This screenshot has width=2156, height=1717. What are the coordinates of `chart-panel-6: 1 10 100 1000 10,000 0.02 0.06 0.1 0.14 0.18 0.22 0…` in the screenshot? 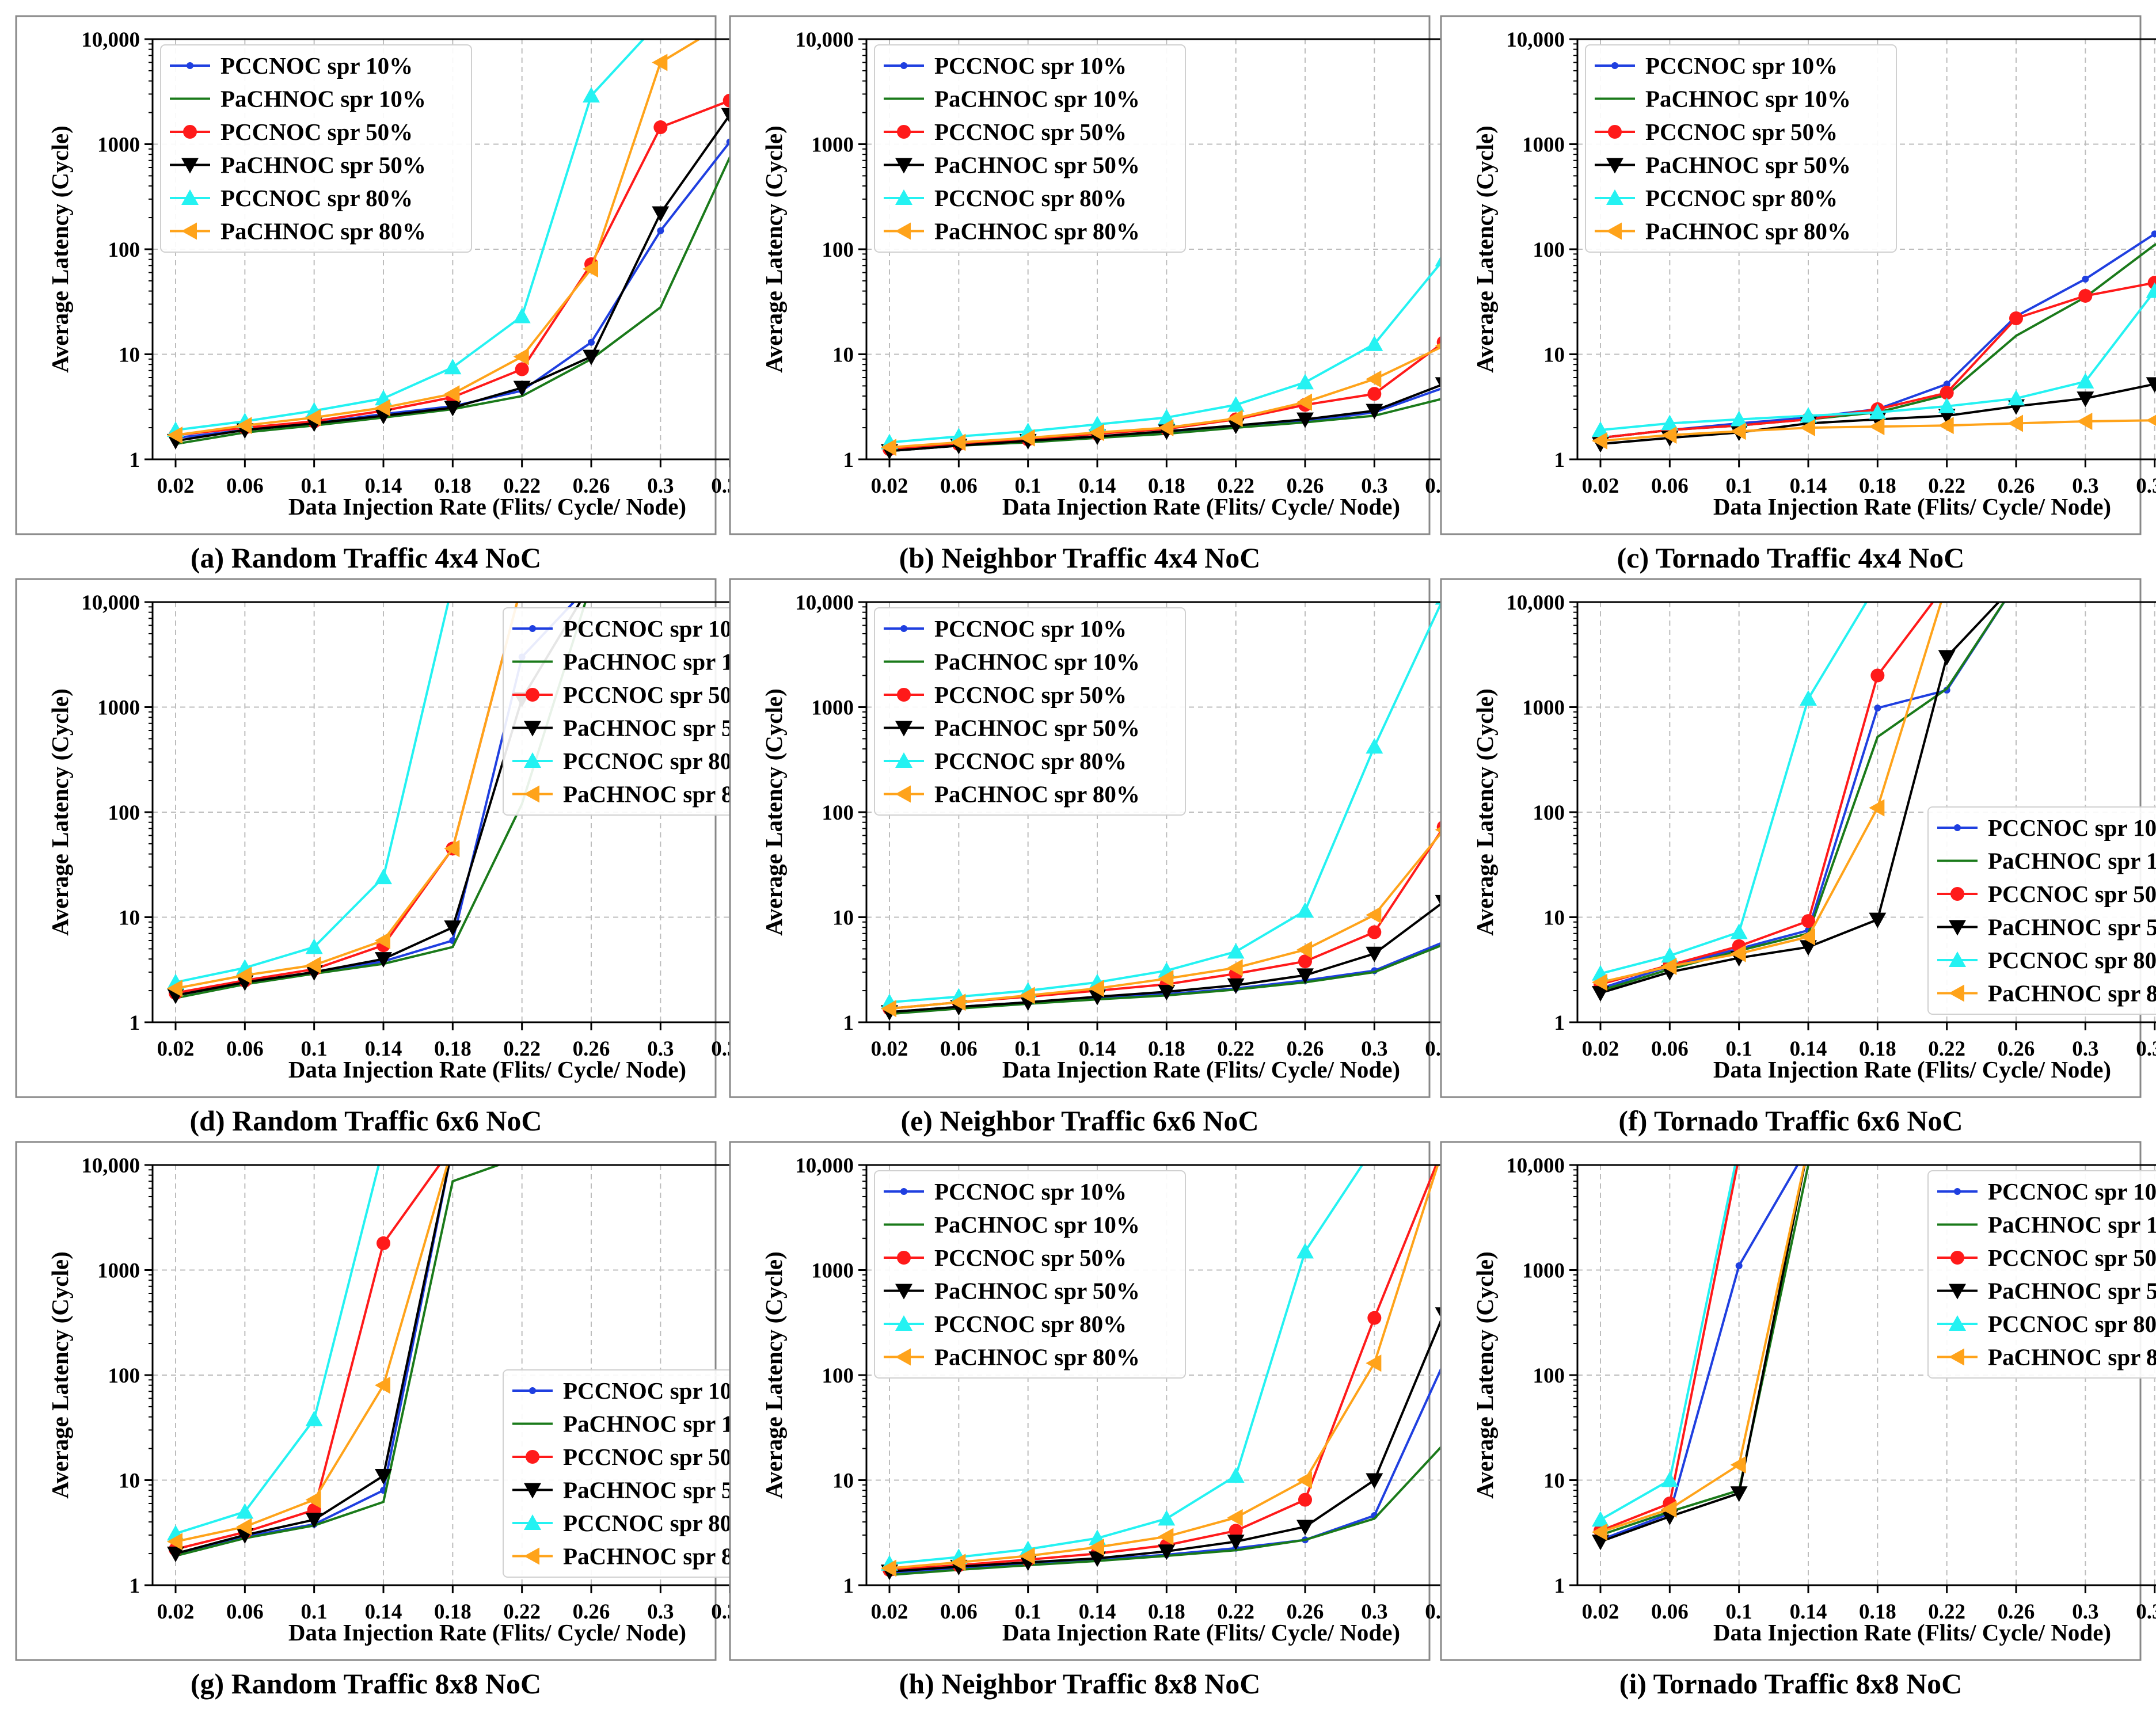 It's located at (419, 1421).